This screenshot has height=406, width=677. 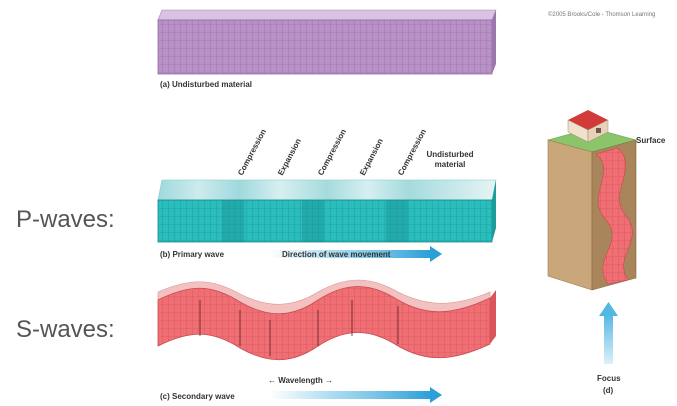 What do you see at coordinates (301, 380) in the screenshot?
I see `wavelength-label: ← Wavelength →` at bounding box center [301, 380].